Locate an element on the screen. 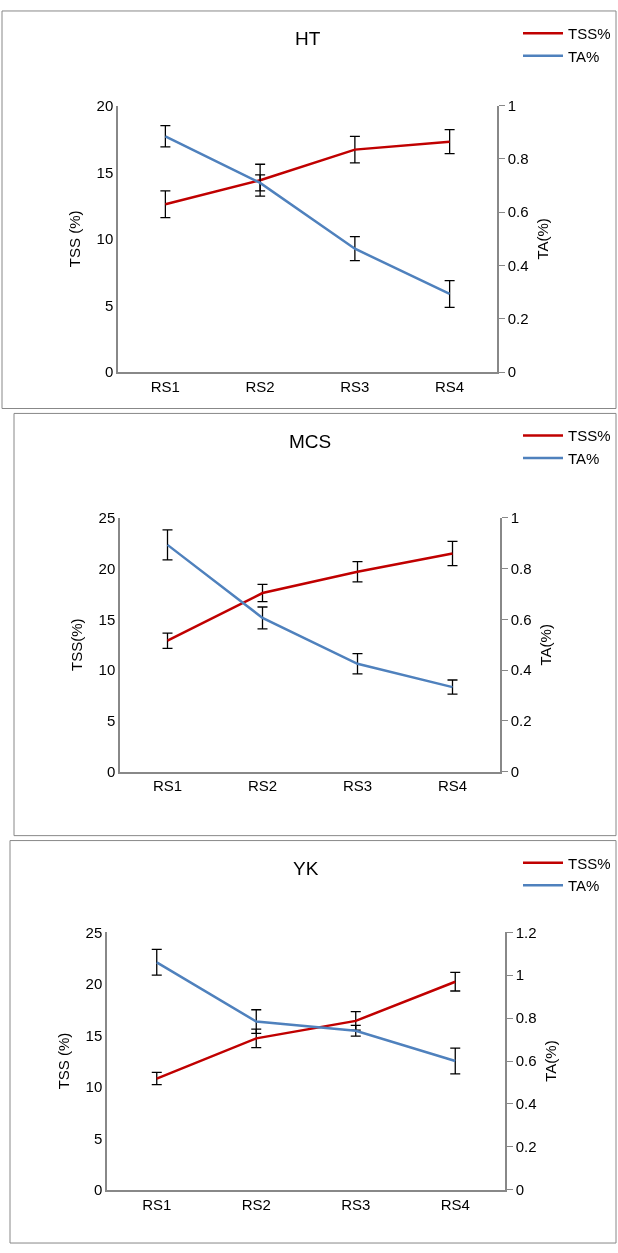 This screenshot has width=618, height=1253. y2-tick-label: 1.2 is located at coordinates (526, 932).